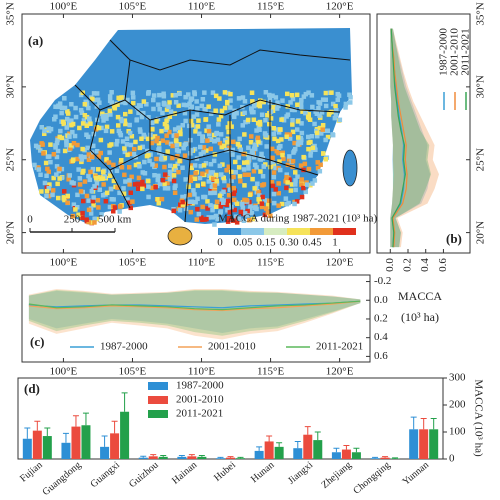 The height and width of the screenshot is (500, 500). I want to click on colorbar-tick-label: 0.45, so click(312, 243).